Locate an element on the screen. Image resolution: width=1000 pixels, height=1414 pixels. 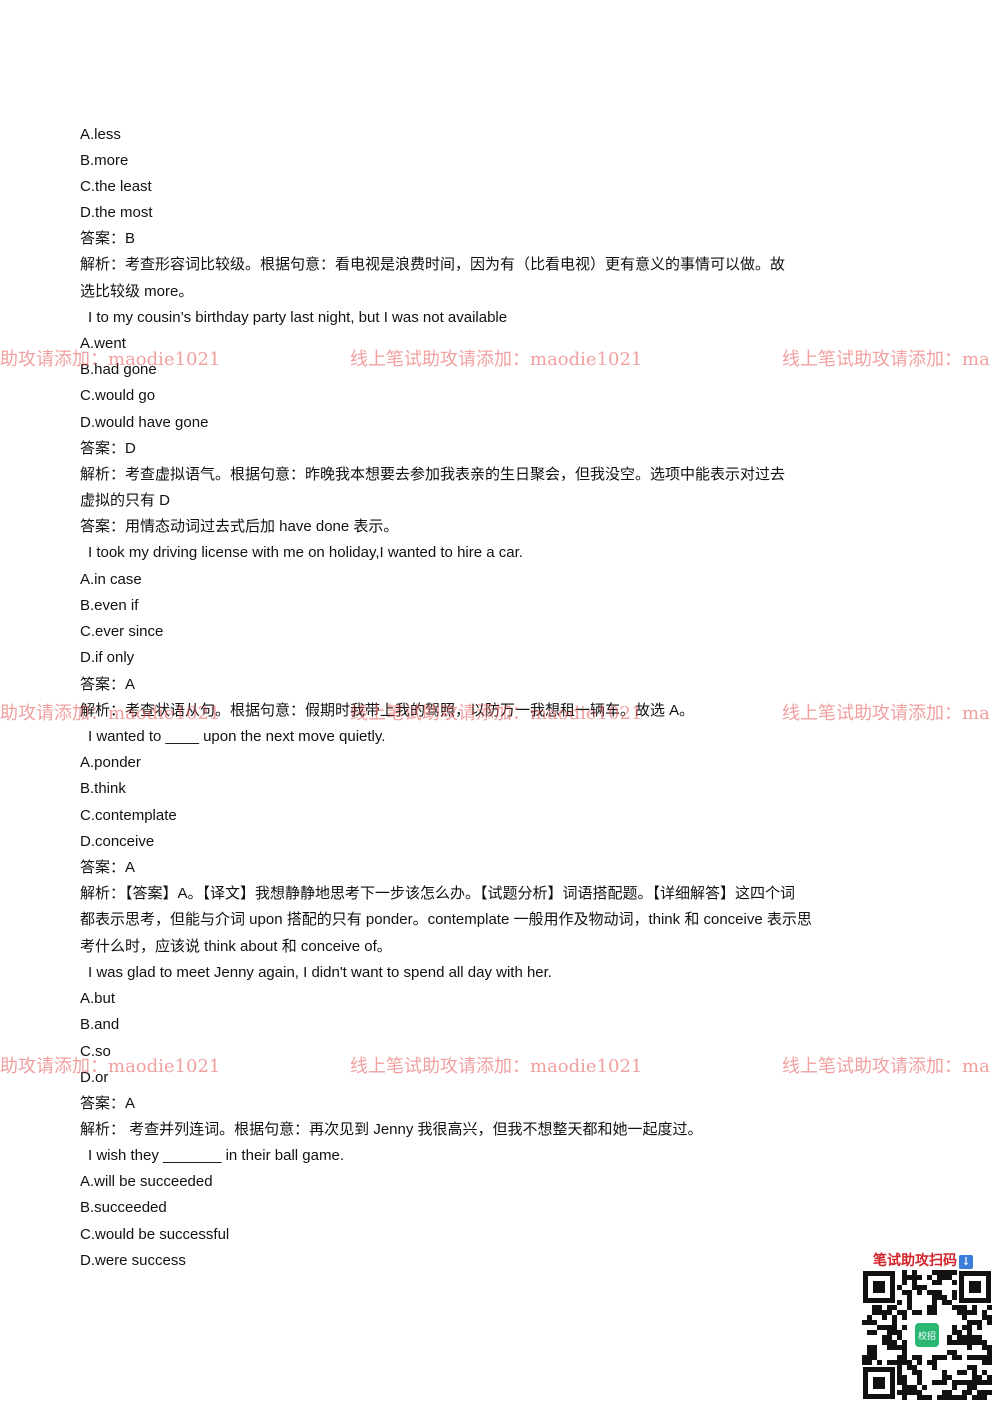
qr-finder-pattern is located at coordinates (927, 1335).